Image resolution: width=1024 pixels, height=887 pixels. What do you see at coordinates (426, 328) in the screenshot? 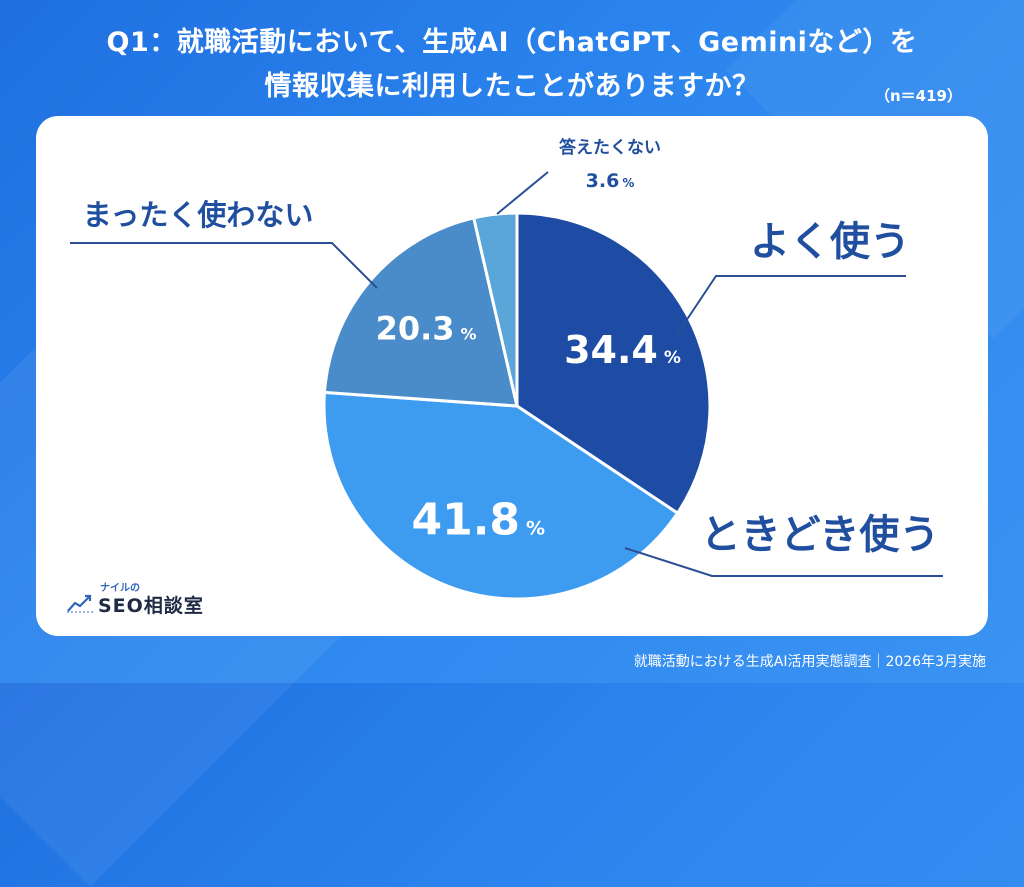
I see `slice-value-label: 20.3%` at bounding box center [426, 328].